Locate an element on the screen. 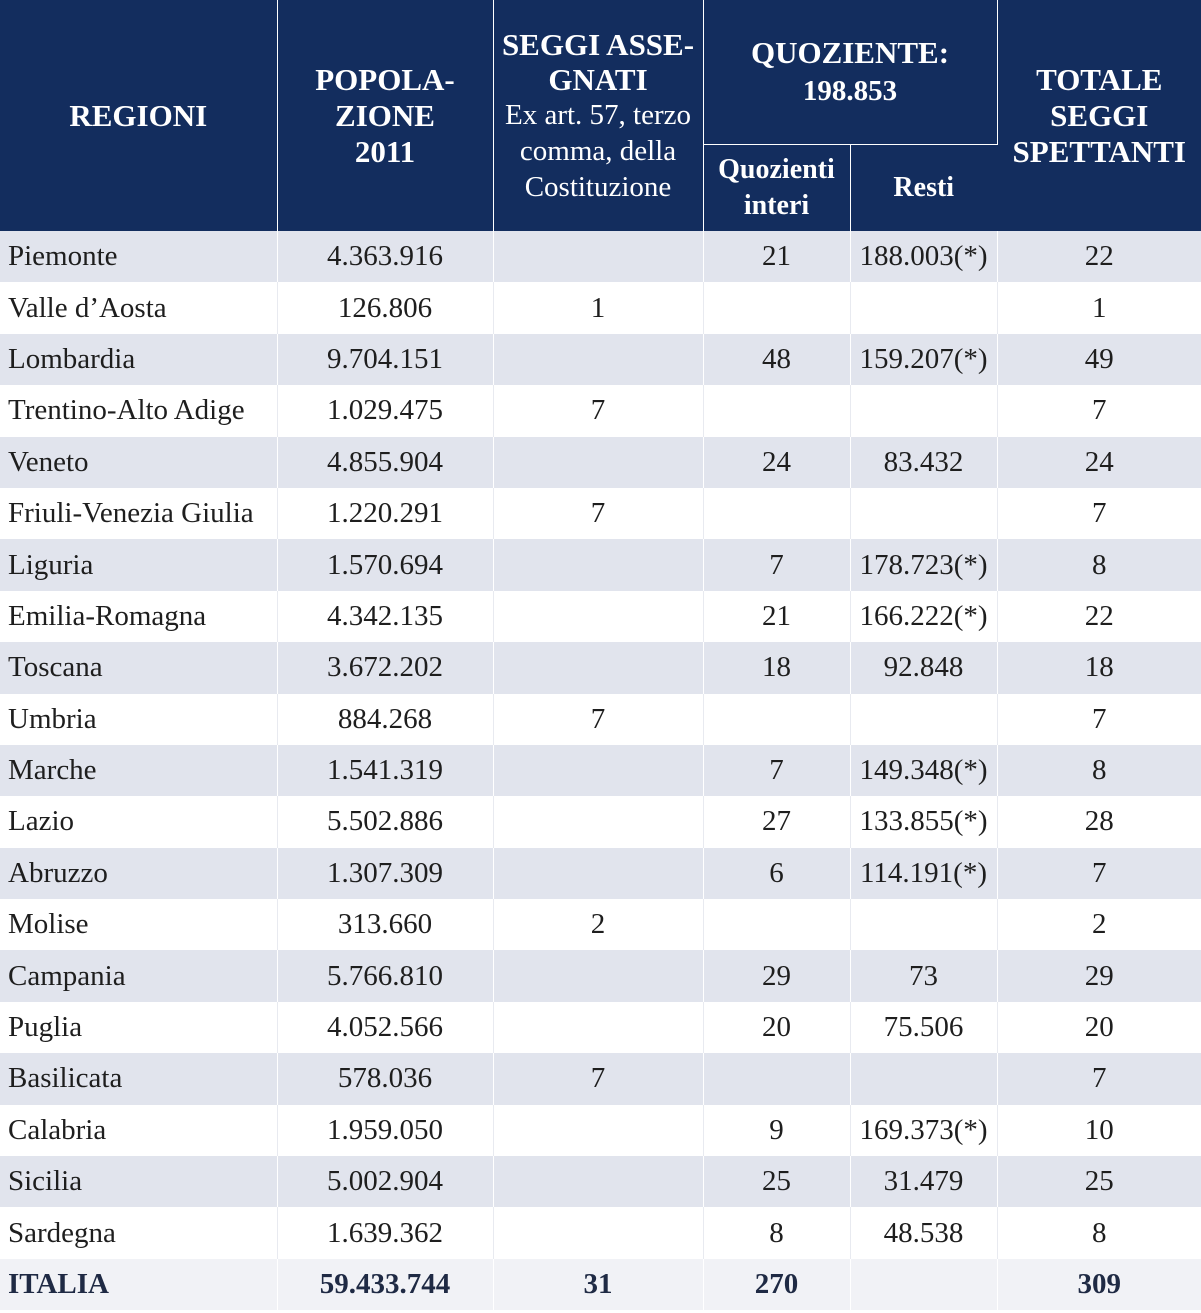 The image size is (1201, 1313). cell-popolazione: 1.220.291 is located at coordinates (385, 513).